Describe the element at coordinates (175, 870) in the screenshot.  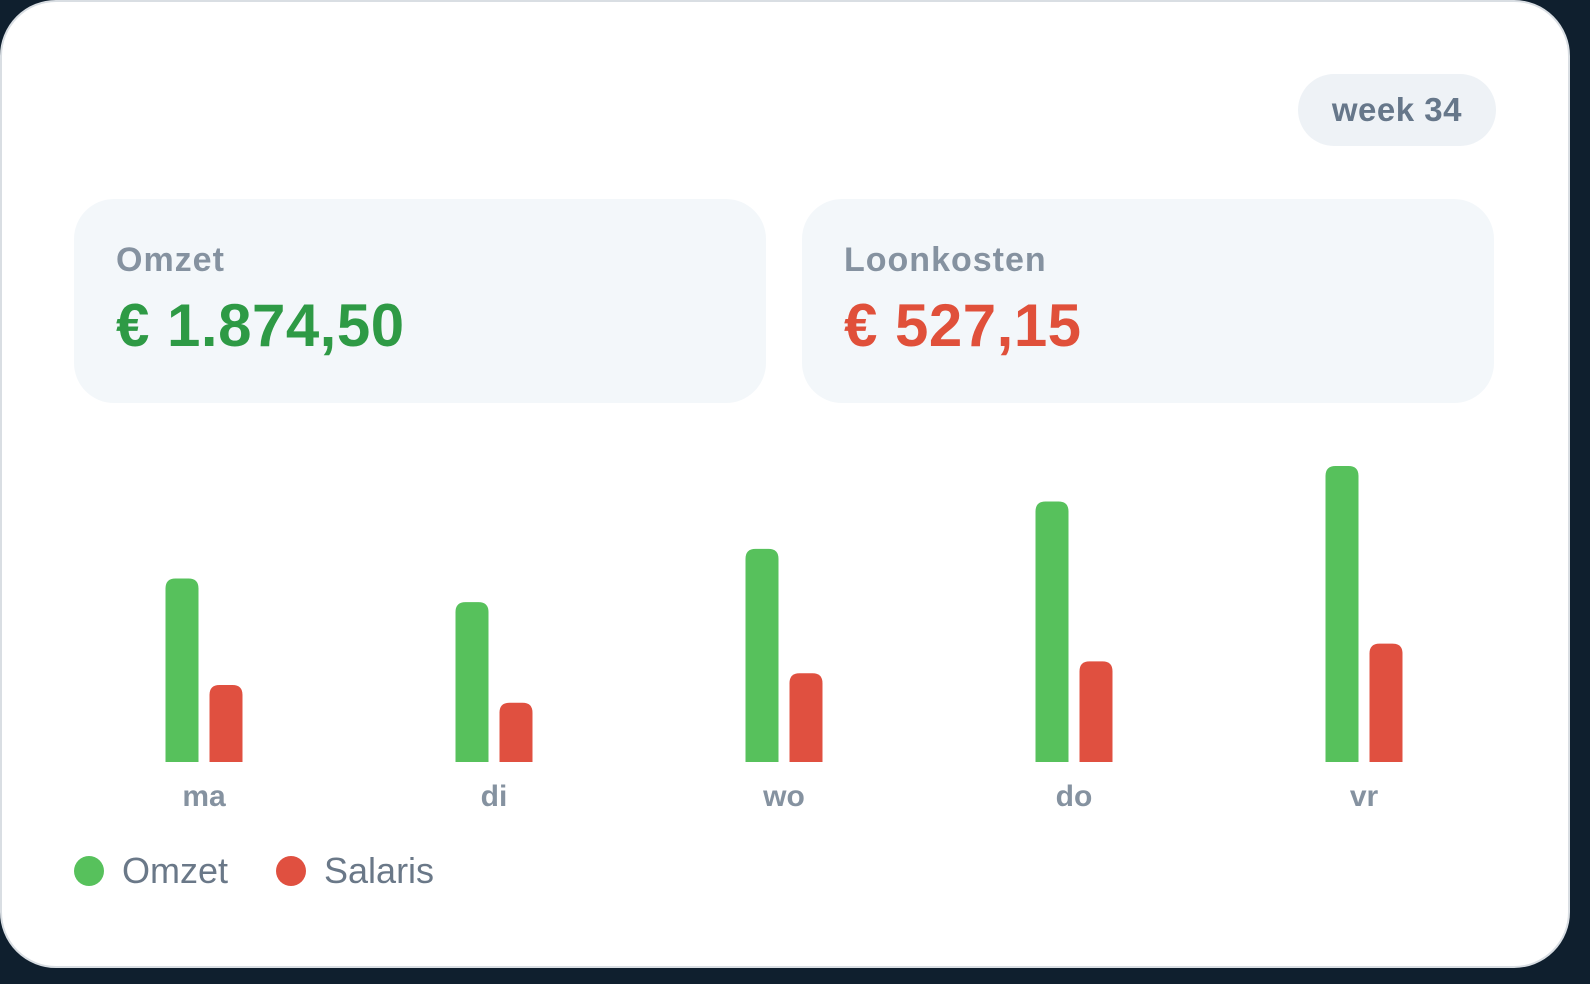
I see `legend-label-revenue: Omzet` at that location.